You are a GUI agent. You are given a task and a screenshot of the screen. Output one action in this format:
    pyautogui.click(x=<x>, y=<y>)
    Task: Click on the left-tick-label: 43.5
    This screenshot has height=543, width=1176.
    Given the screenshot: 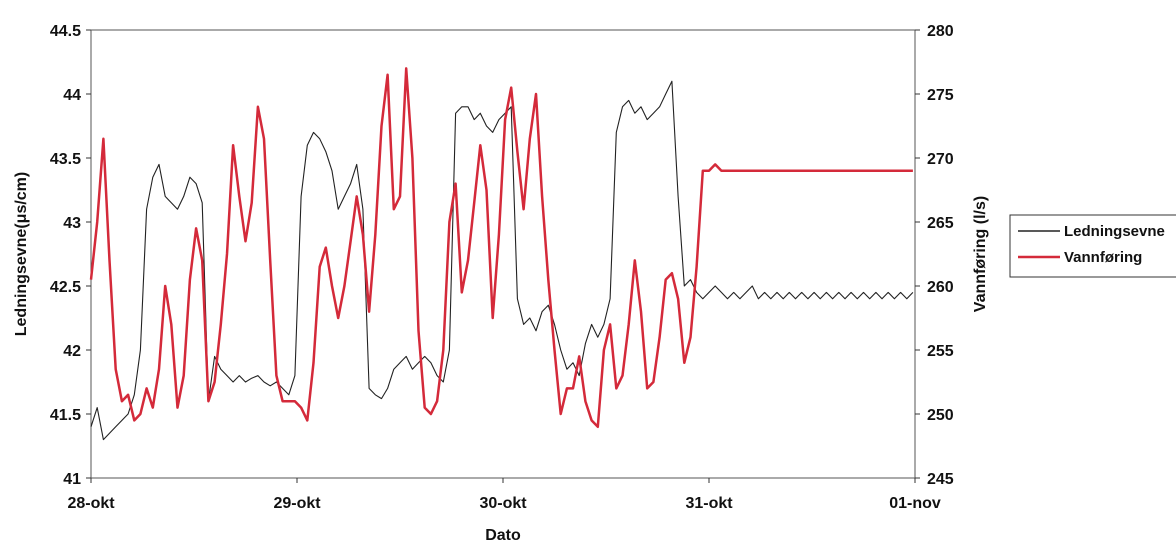 What is the action you would take?
    pyautogui.click(x=65, y=159)
    